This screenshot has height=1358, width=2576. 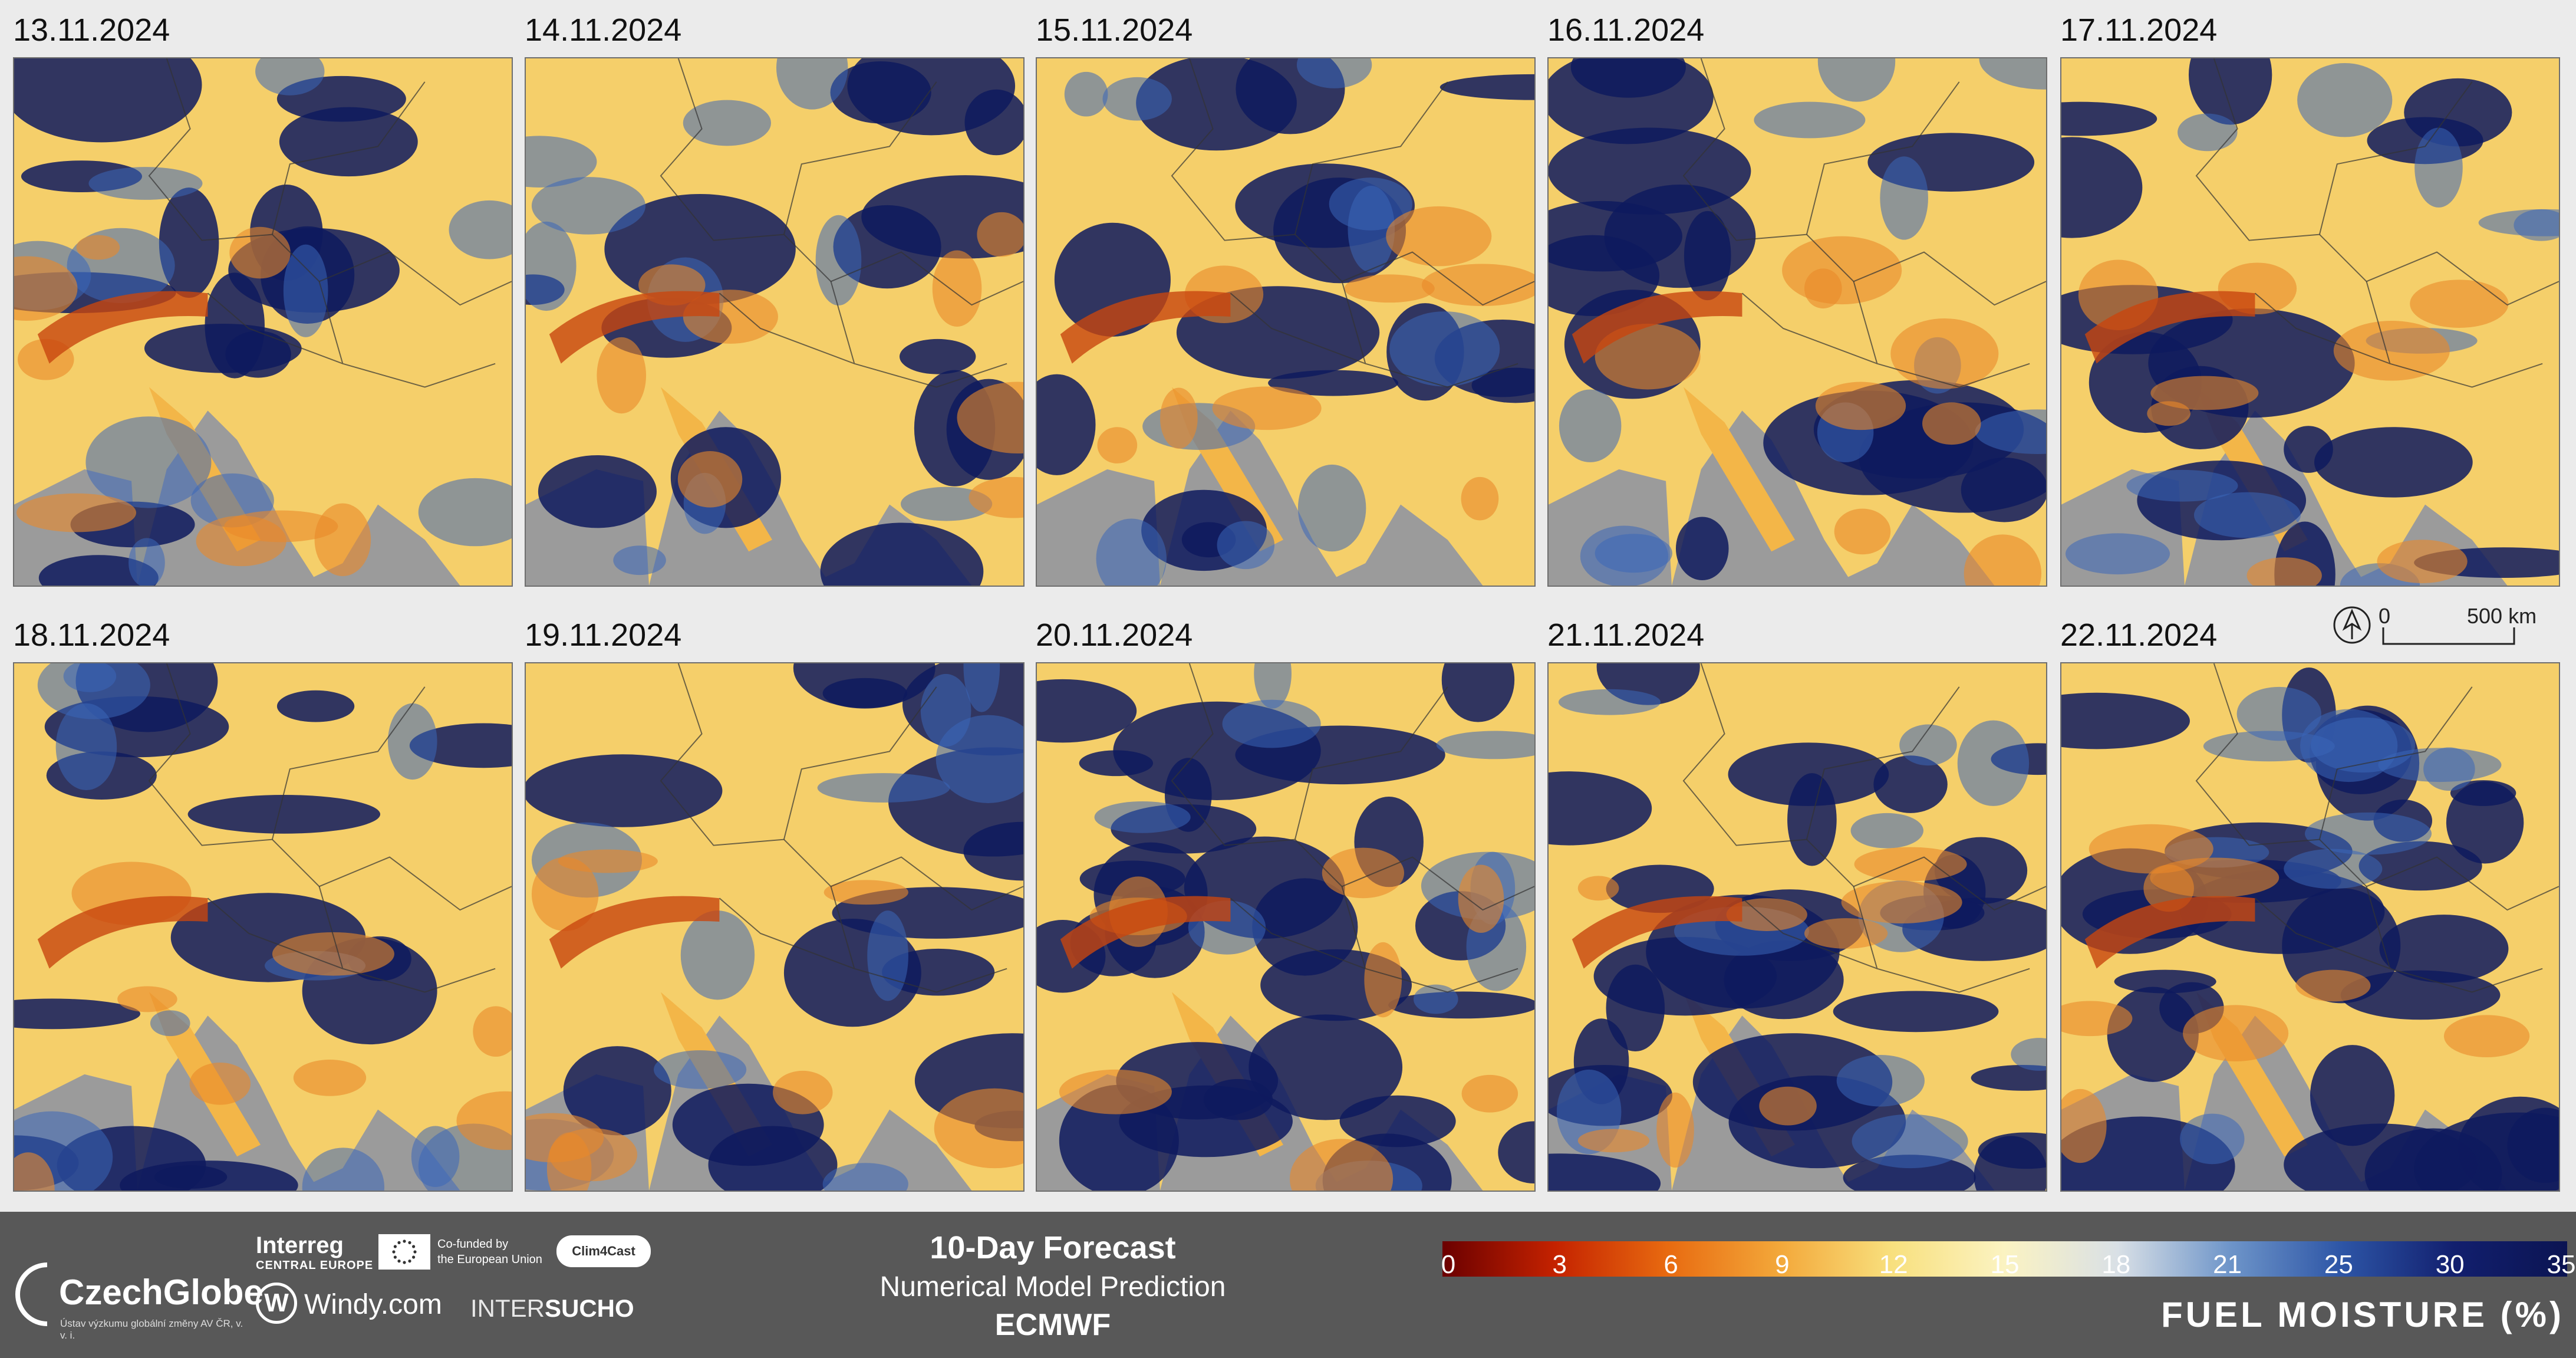 I want to click on cofunded-line-2: the European Union, so click(x=489, y=1259).